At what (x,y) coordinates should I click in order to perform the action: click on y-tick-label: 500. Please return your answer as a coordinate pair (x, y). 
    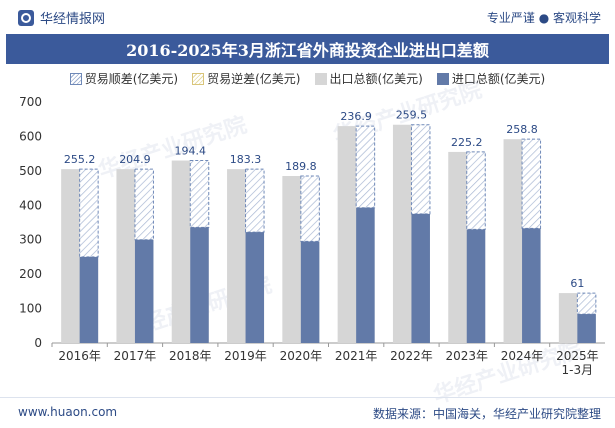
    Looking at the image, I should click on (30, 171).